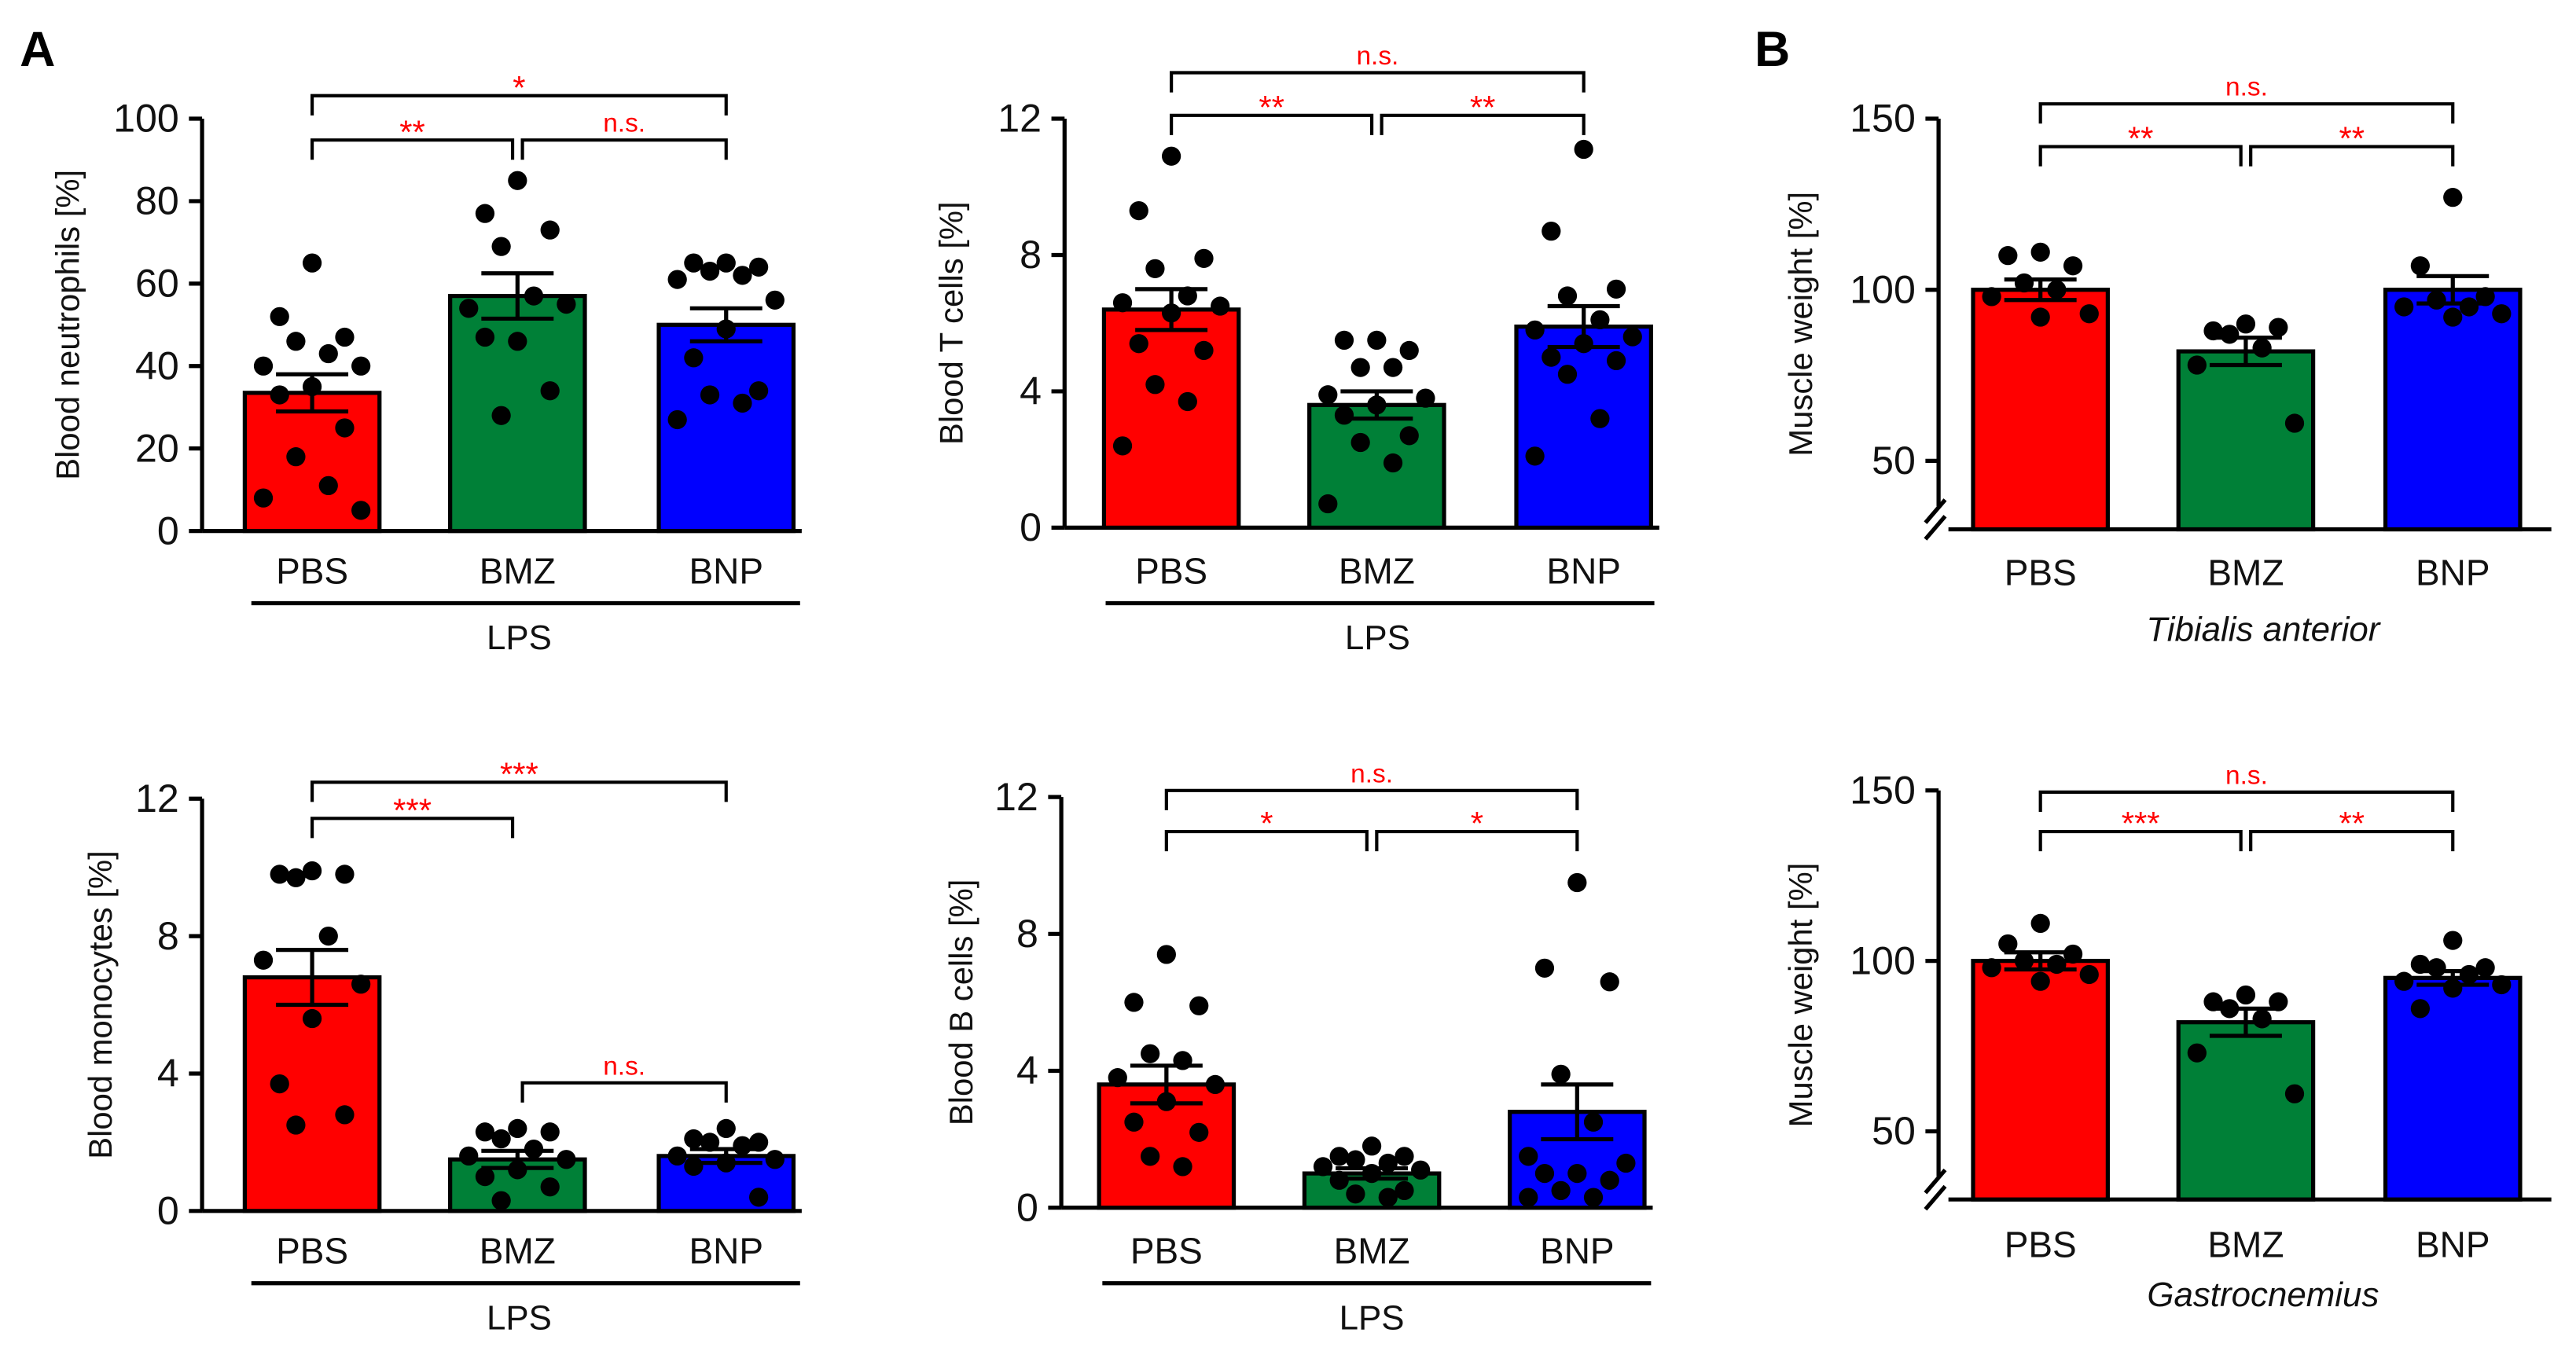  I want to click on axis-break-mark, so click(1935, 1197).